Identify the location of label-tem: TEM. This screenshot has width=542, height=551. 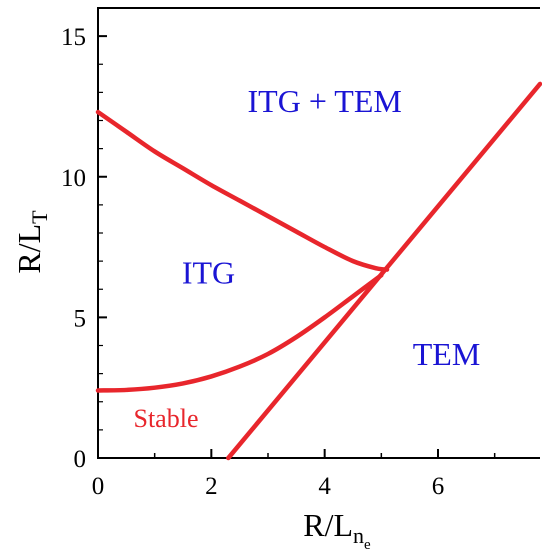
(447, 354).